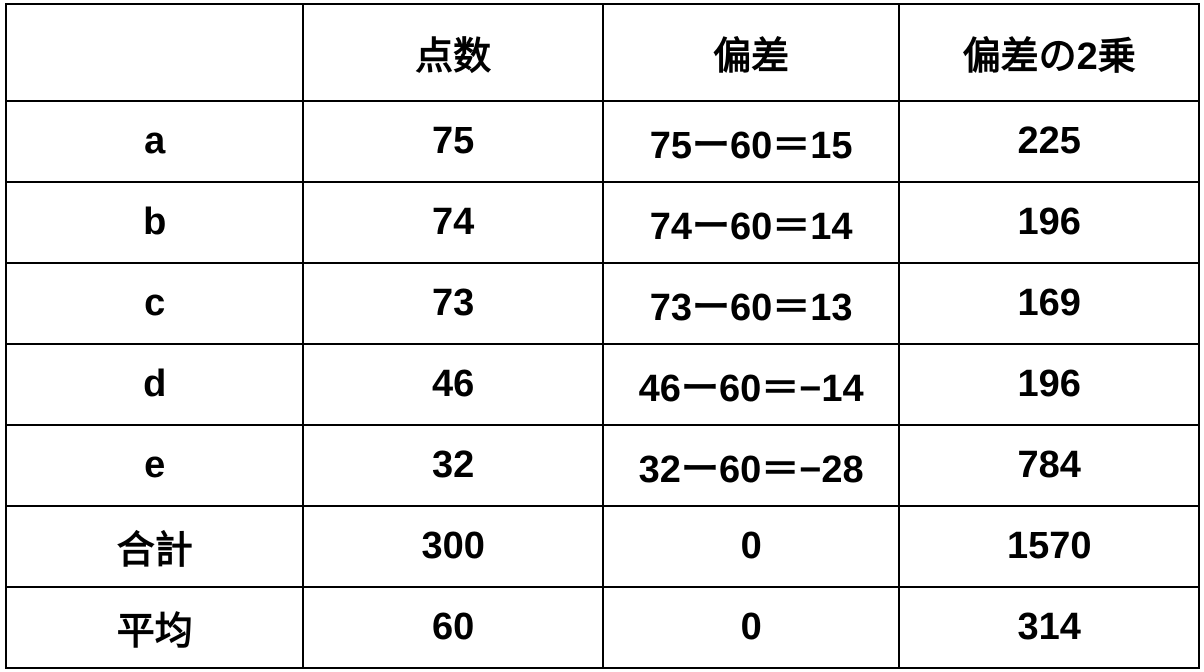  I want to click on table-cell: 合計, so click(154, 546).